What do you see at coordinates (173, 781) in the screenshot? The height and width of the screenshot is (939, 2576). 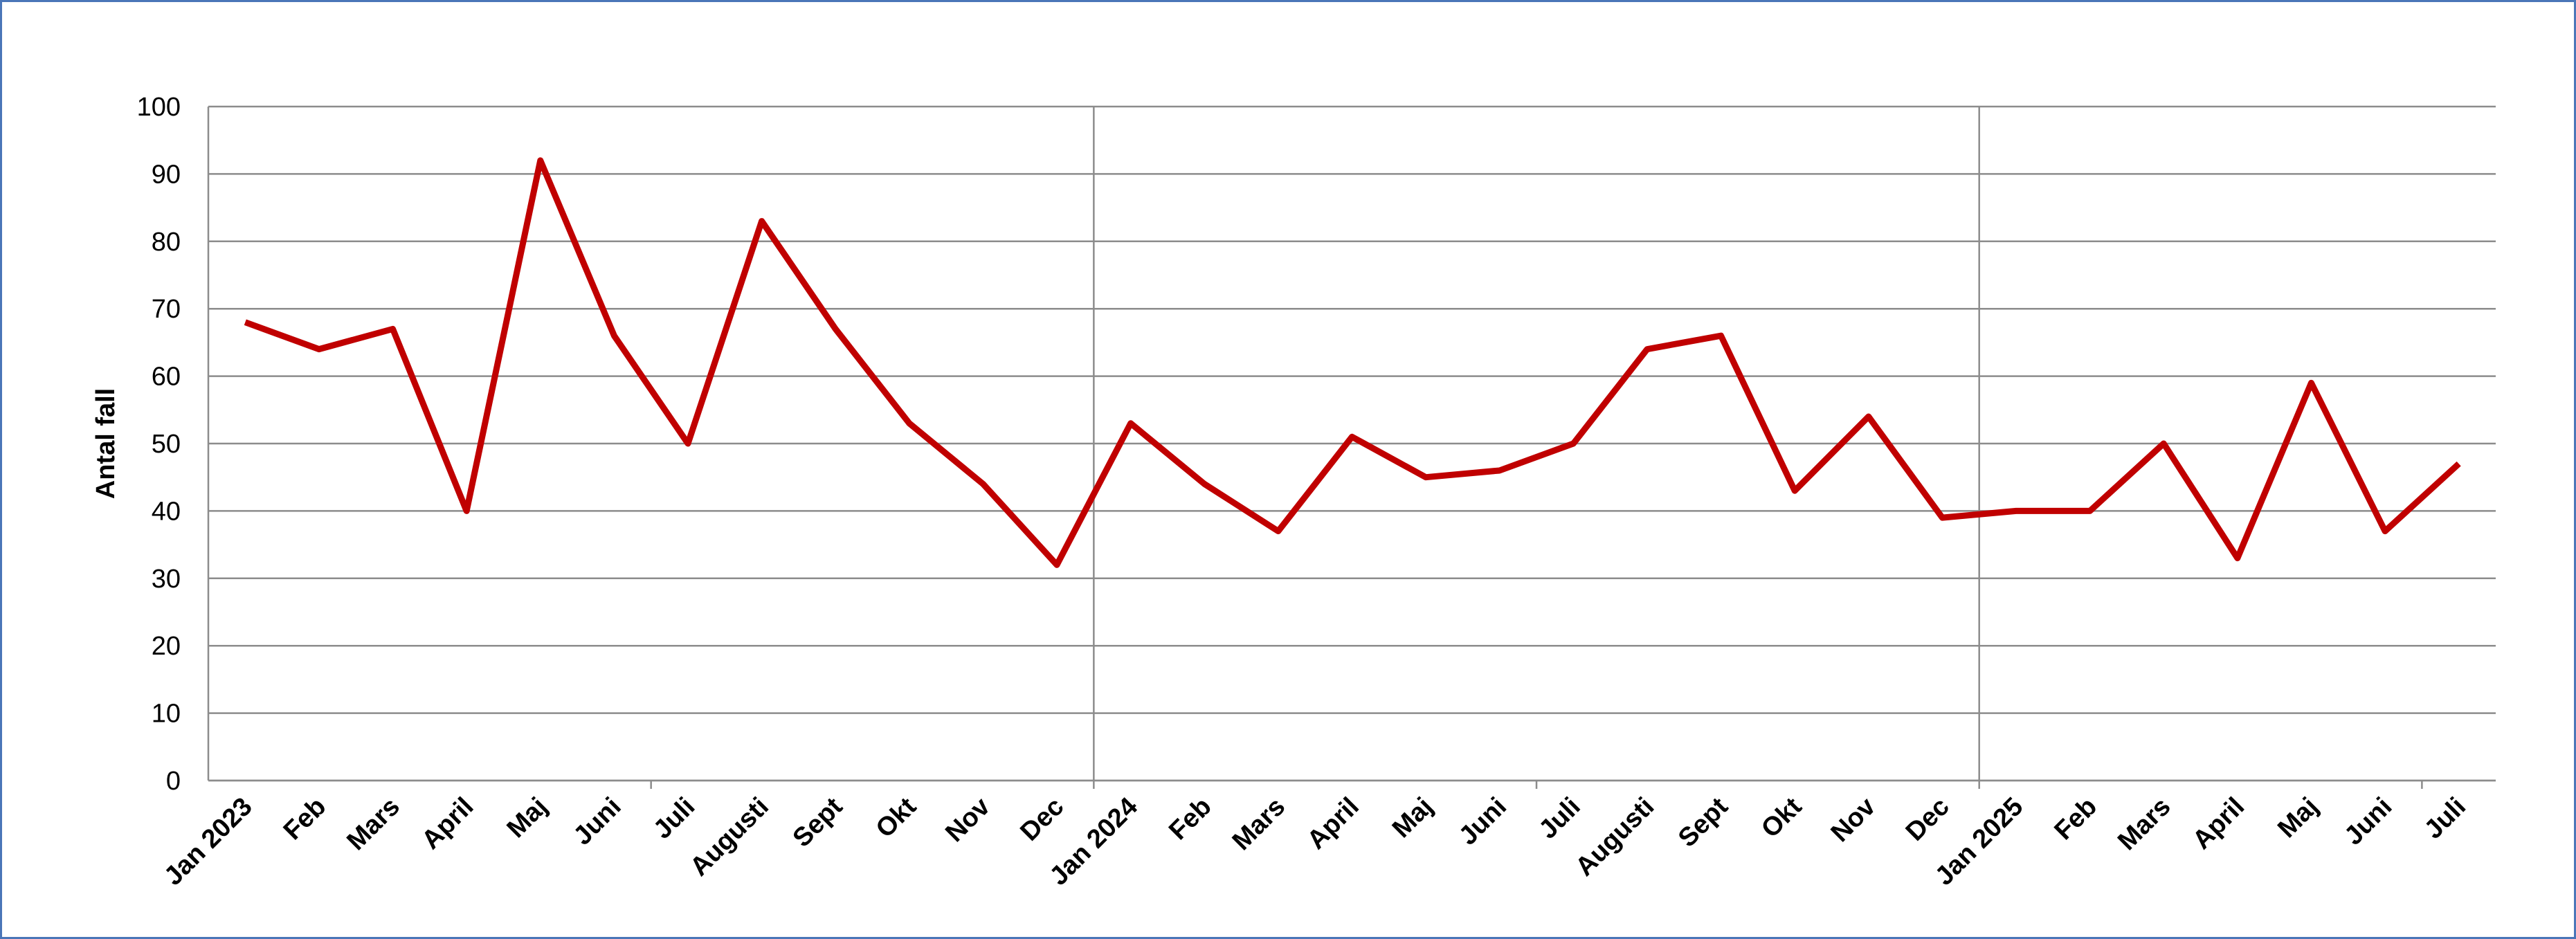 I see `y-tick-label: 0` at bounding box center [173, 781].